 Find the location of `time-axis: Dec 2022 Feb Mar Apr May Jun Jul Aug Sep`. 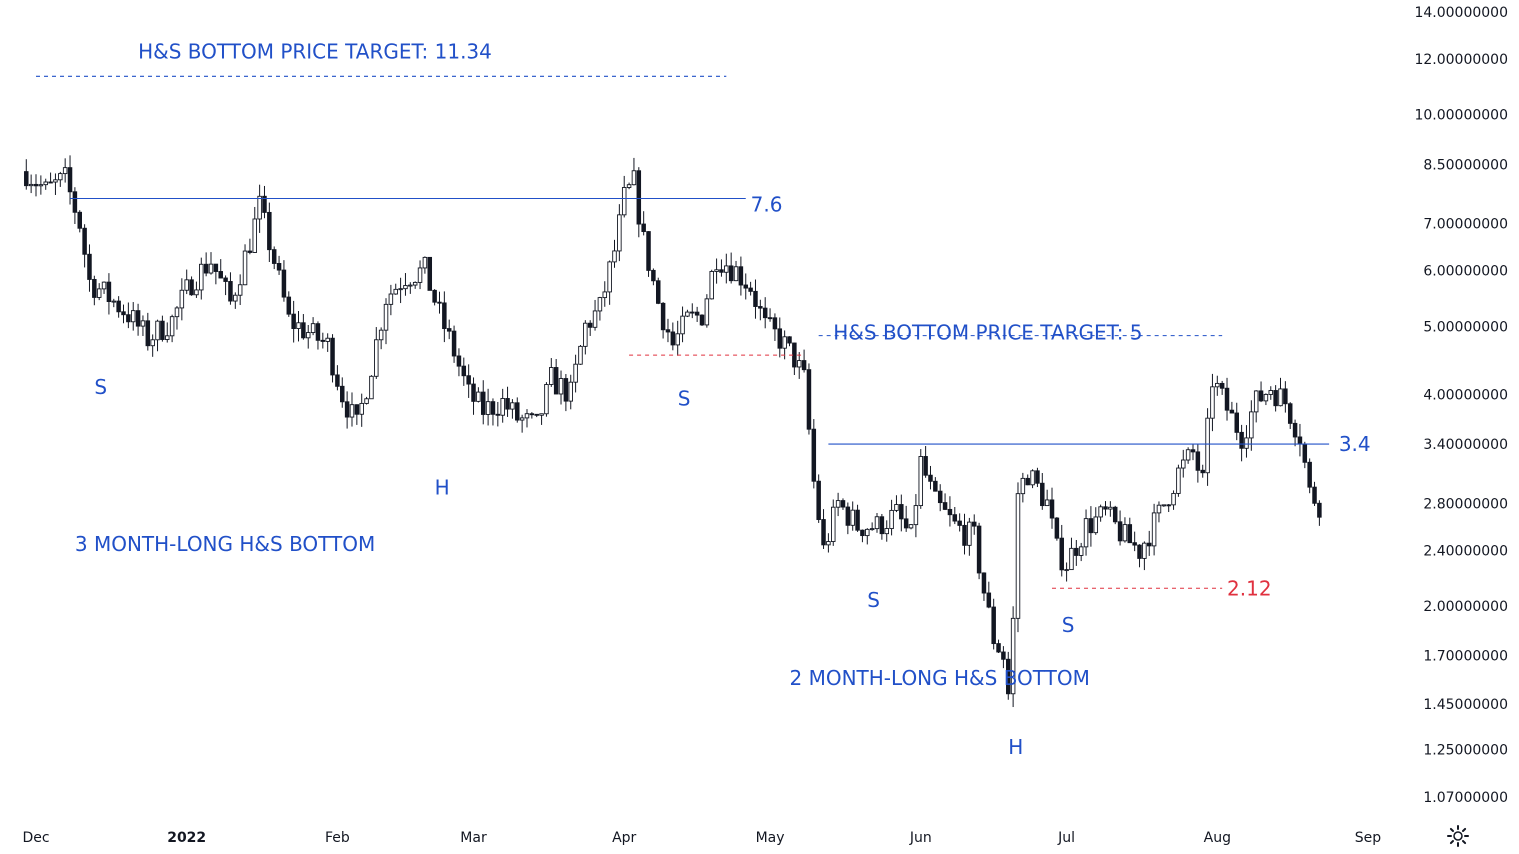

time-axis: Dec 2022 Feb Mar Apr May Jun Jul Aug Sep is located at coordinates (701, 838).